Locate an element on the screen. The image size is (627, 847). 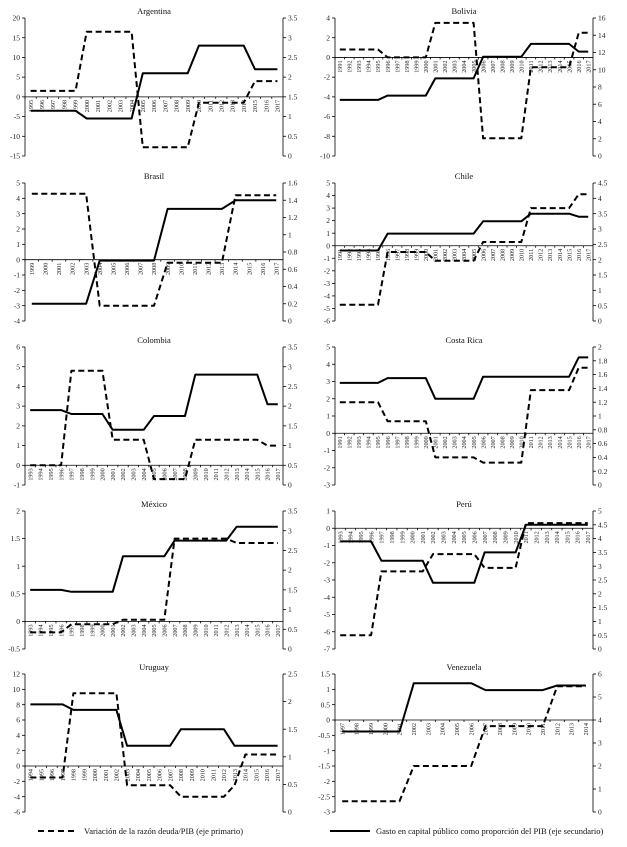
x-tick-label: 2012 is located at coordinates (226, 474).